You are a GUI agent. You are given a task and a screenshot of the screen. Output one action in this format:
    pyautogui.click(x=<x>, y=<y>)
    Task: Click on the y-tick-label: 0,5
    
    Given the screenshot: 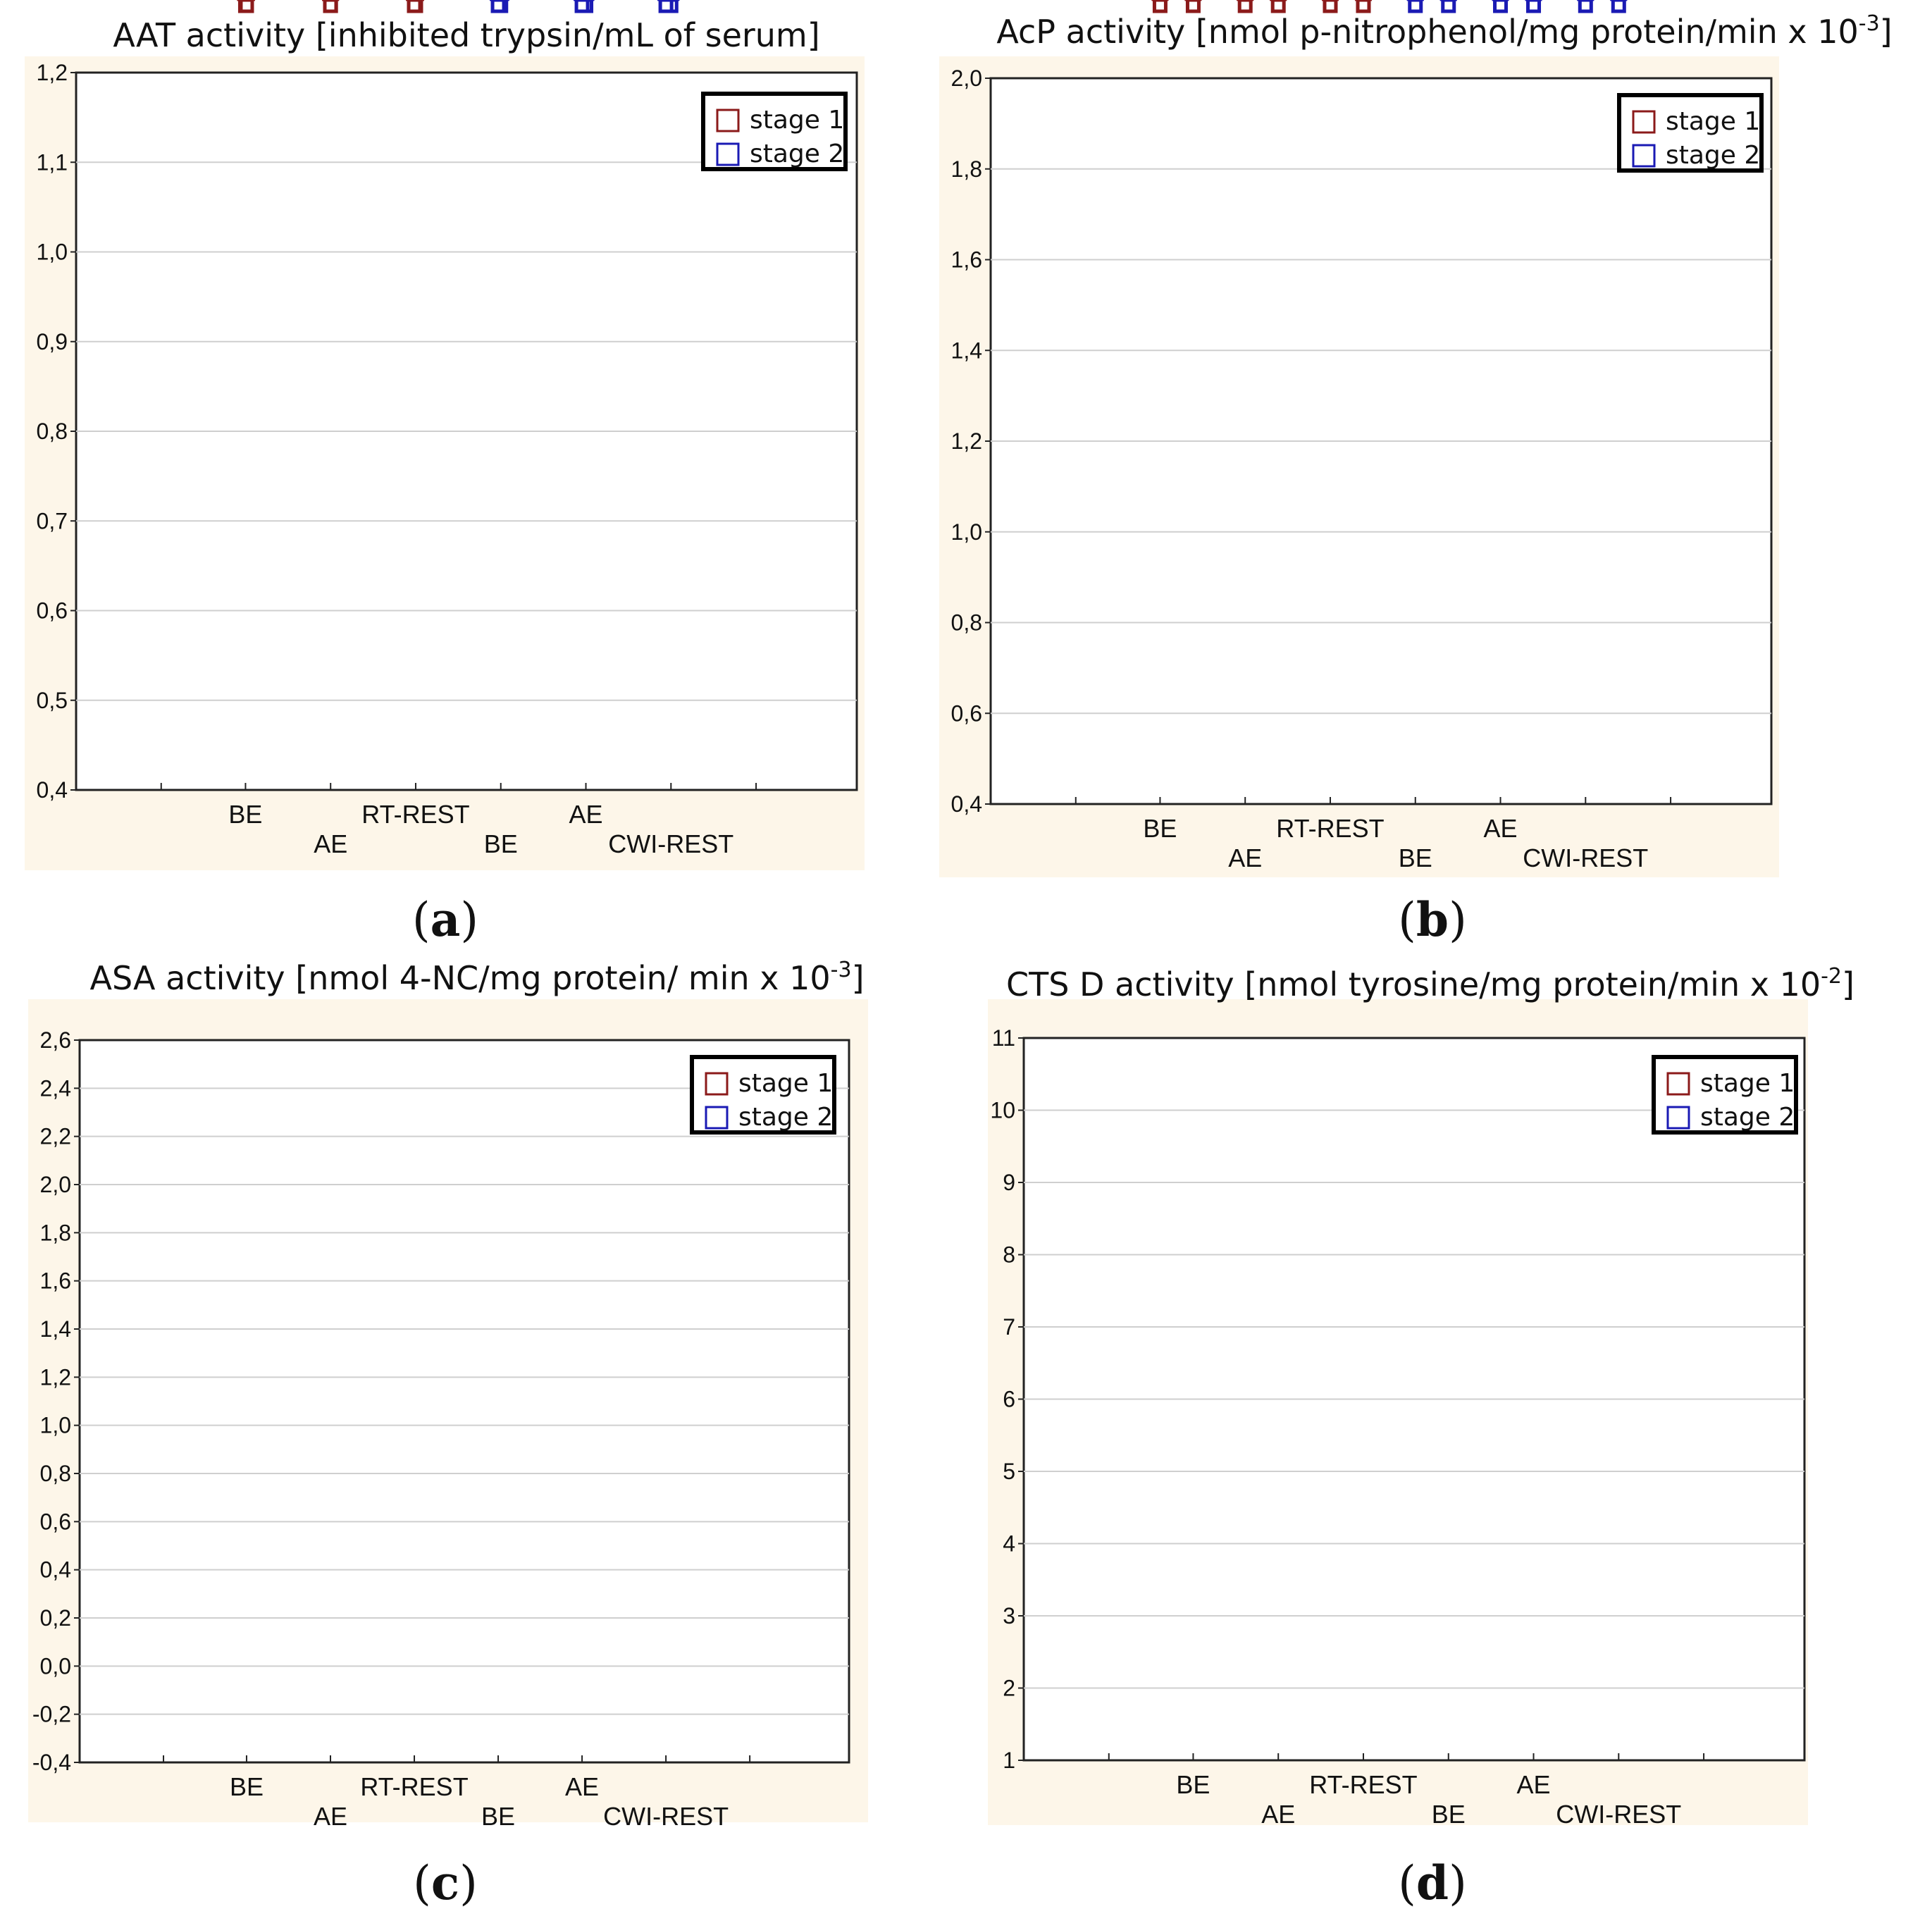 What is the action you would take?
    pyautogui.click(x=52, y=700)
    